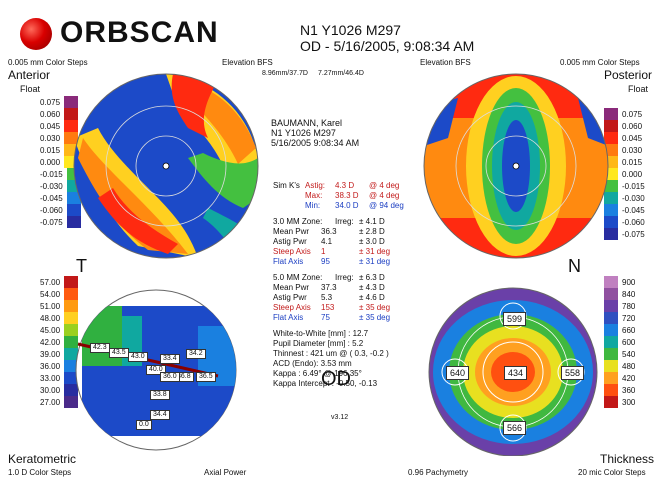 The height and width of the screenshot is (484, 662). What do you see at coordinates (372, 241) in the screenshot?
I see `zone3-astig-err: ± 3.0 D` at bounding box center [372, 241].